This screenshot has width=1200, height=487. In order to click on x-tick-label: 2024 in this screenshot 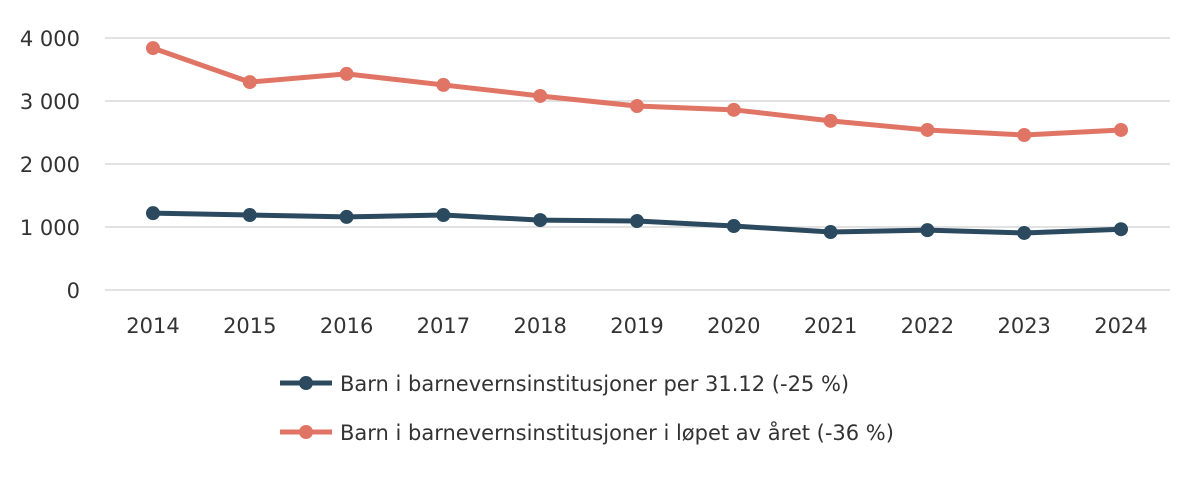, I will do `click(1120, 326)`.